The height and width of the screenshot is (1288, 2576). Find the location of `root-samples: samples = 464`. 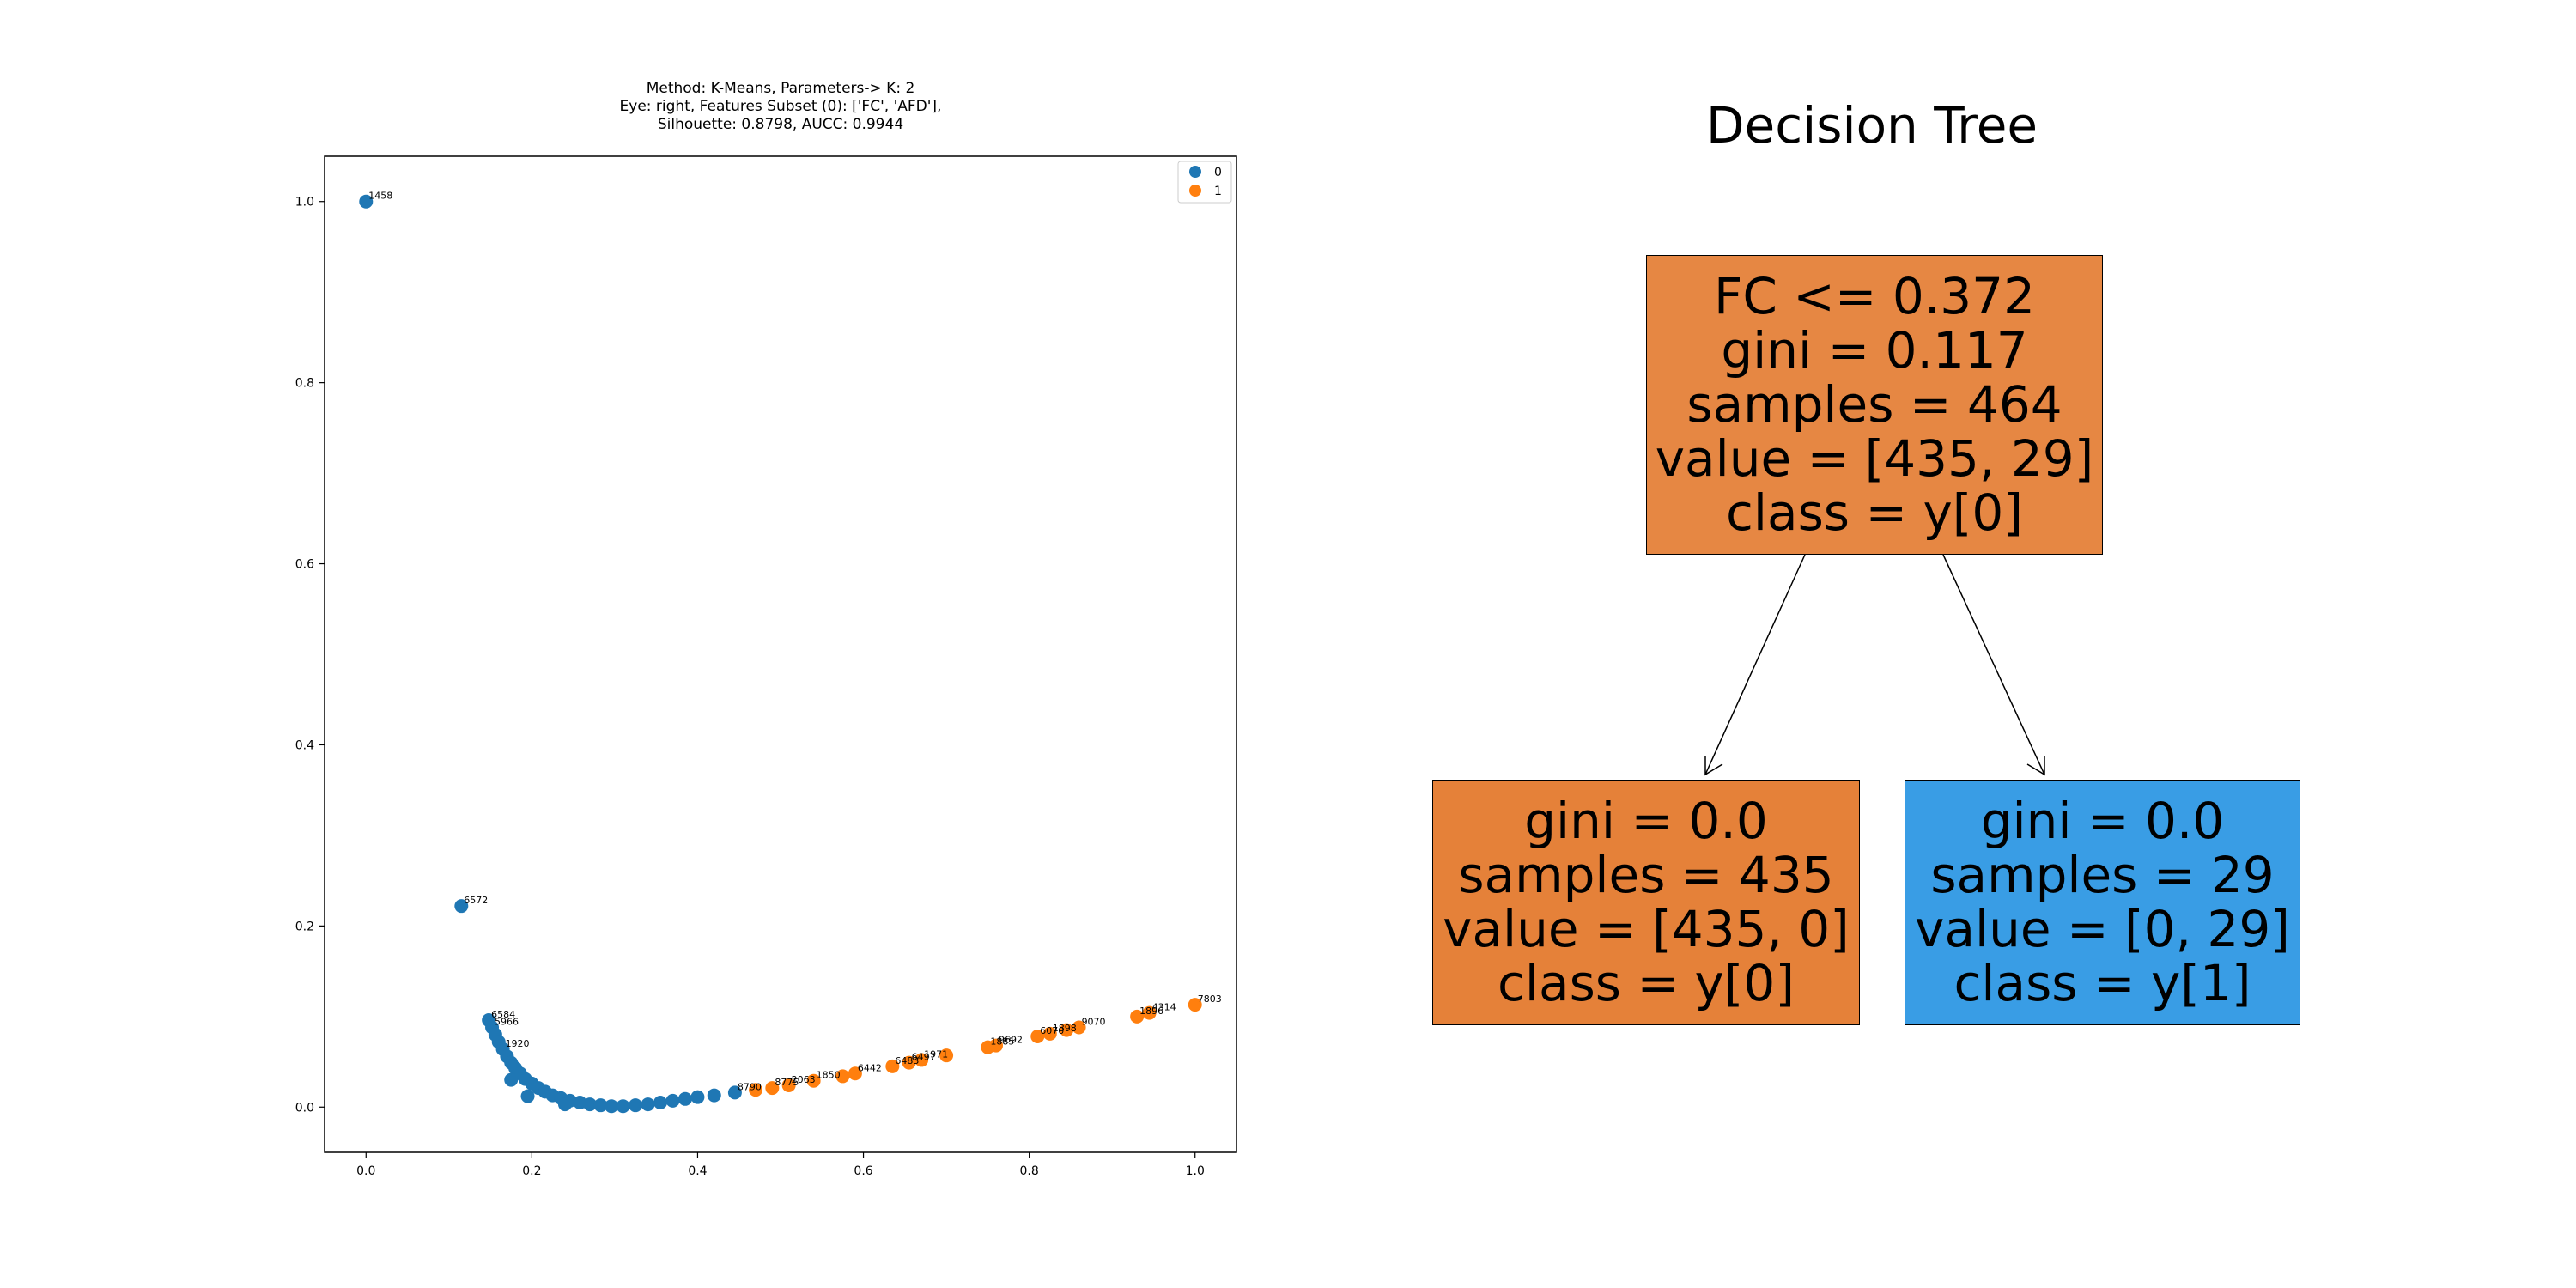

root-samples: samples = 464 is located at coordinates (1874, 404).